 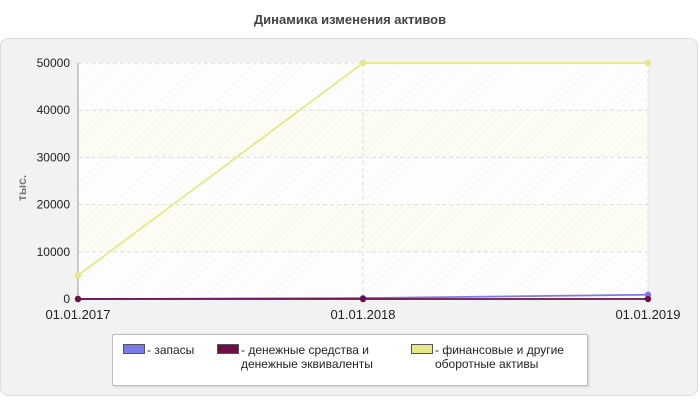 I want to click on y-tick-label: 10000, so click(x=54, y=252).